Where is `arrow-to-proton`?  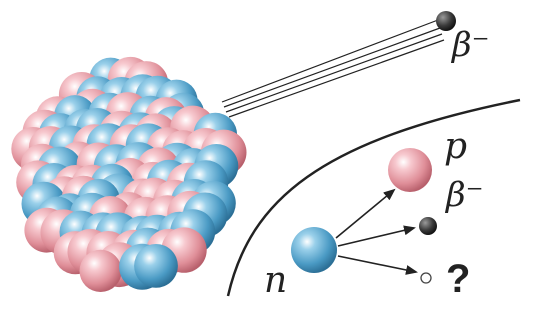 arrow-to-proton is located at coordinates (365, 213).